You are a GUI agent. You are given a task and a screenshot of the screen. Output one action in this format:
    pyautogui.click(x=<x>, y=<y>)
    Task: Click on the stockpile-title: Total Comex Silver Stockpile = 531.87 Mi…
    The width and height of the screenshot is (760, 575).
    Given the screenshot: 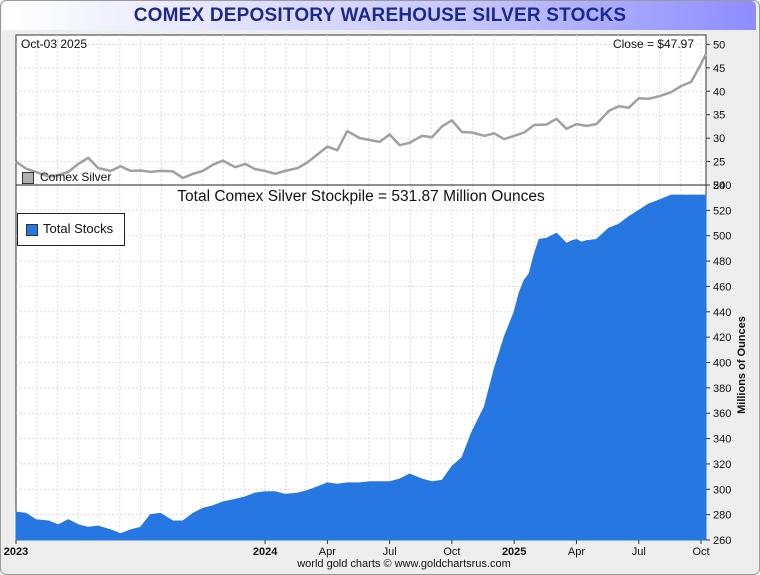 What is the action you would take?
    pyautogui.click(x=361, y=196)
    